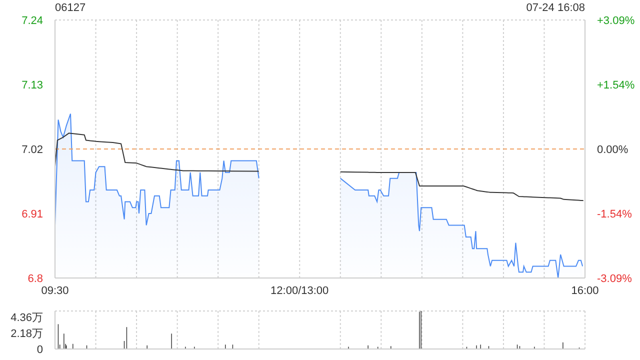 The height and width of the screenshot is (360, 640). I want to click on x-tick-label: 12:00/13:00, so click(299, 290).